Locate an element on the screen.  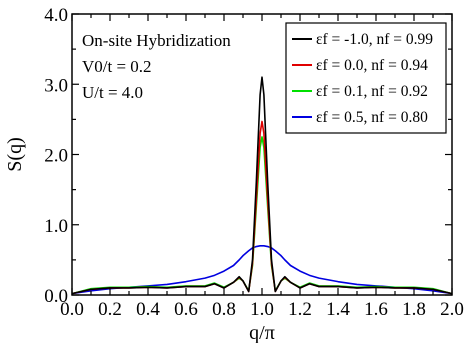
x-tick-label: 1.4 is located at coordinates (338, 309).